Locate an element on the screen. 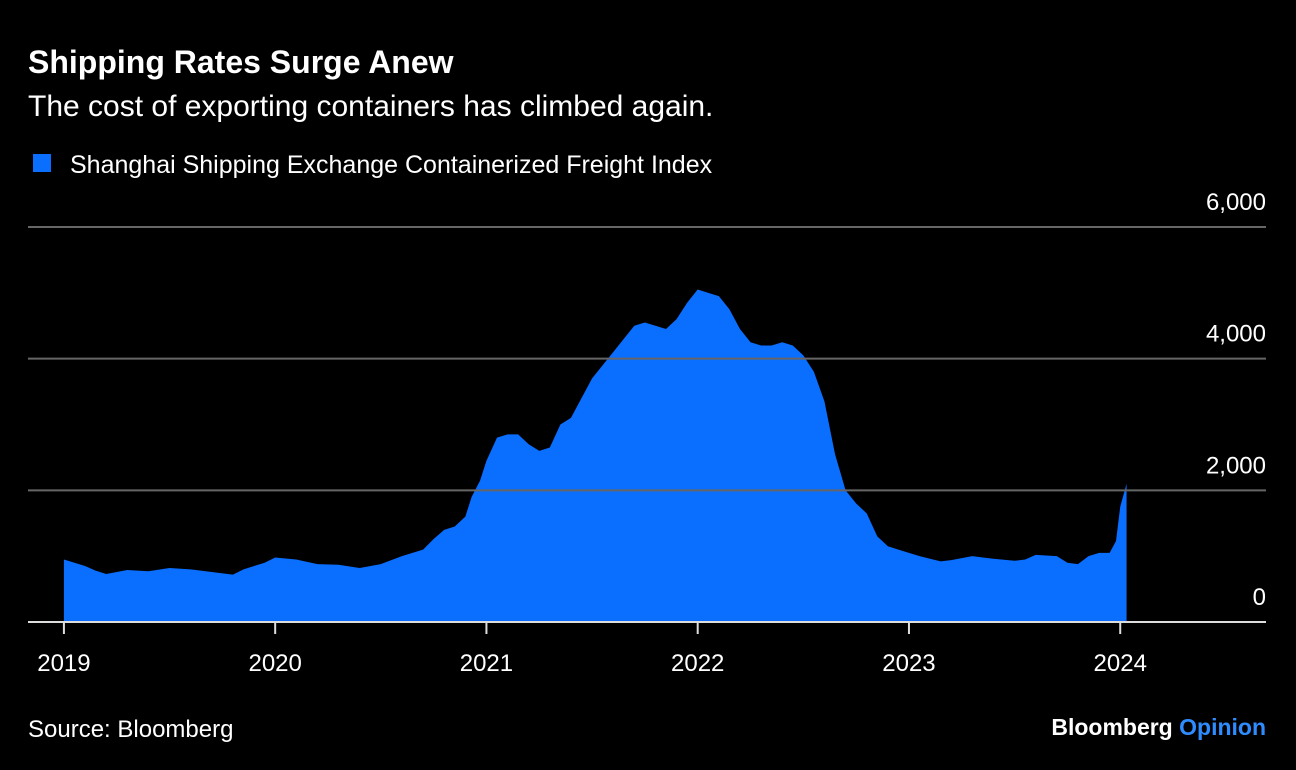  y-tick-label: 4,000 is located at coordinates (1236, 334).